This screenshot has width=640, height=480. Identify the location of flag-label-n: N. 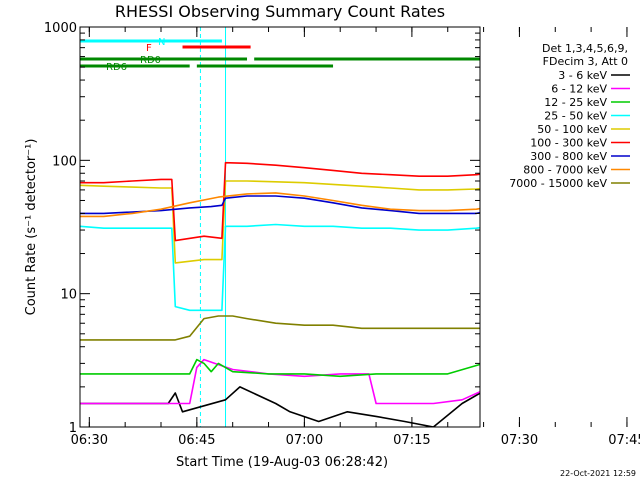
(161, 42).